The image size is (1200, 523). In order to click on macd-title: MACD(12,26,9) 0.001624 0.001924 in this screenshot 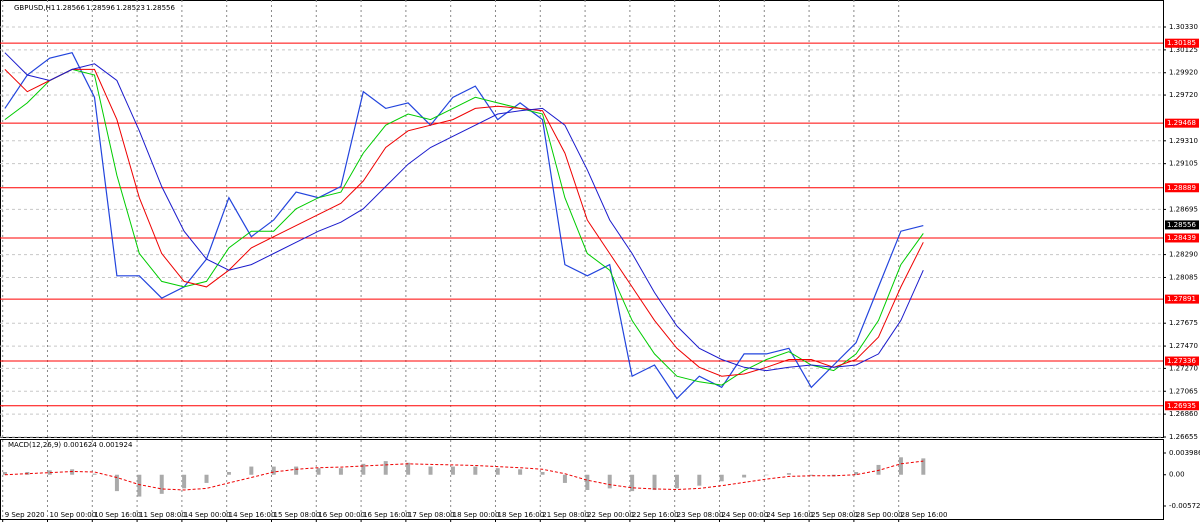, I will do `click(70, 445)`.